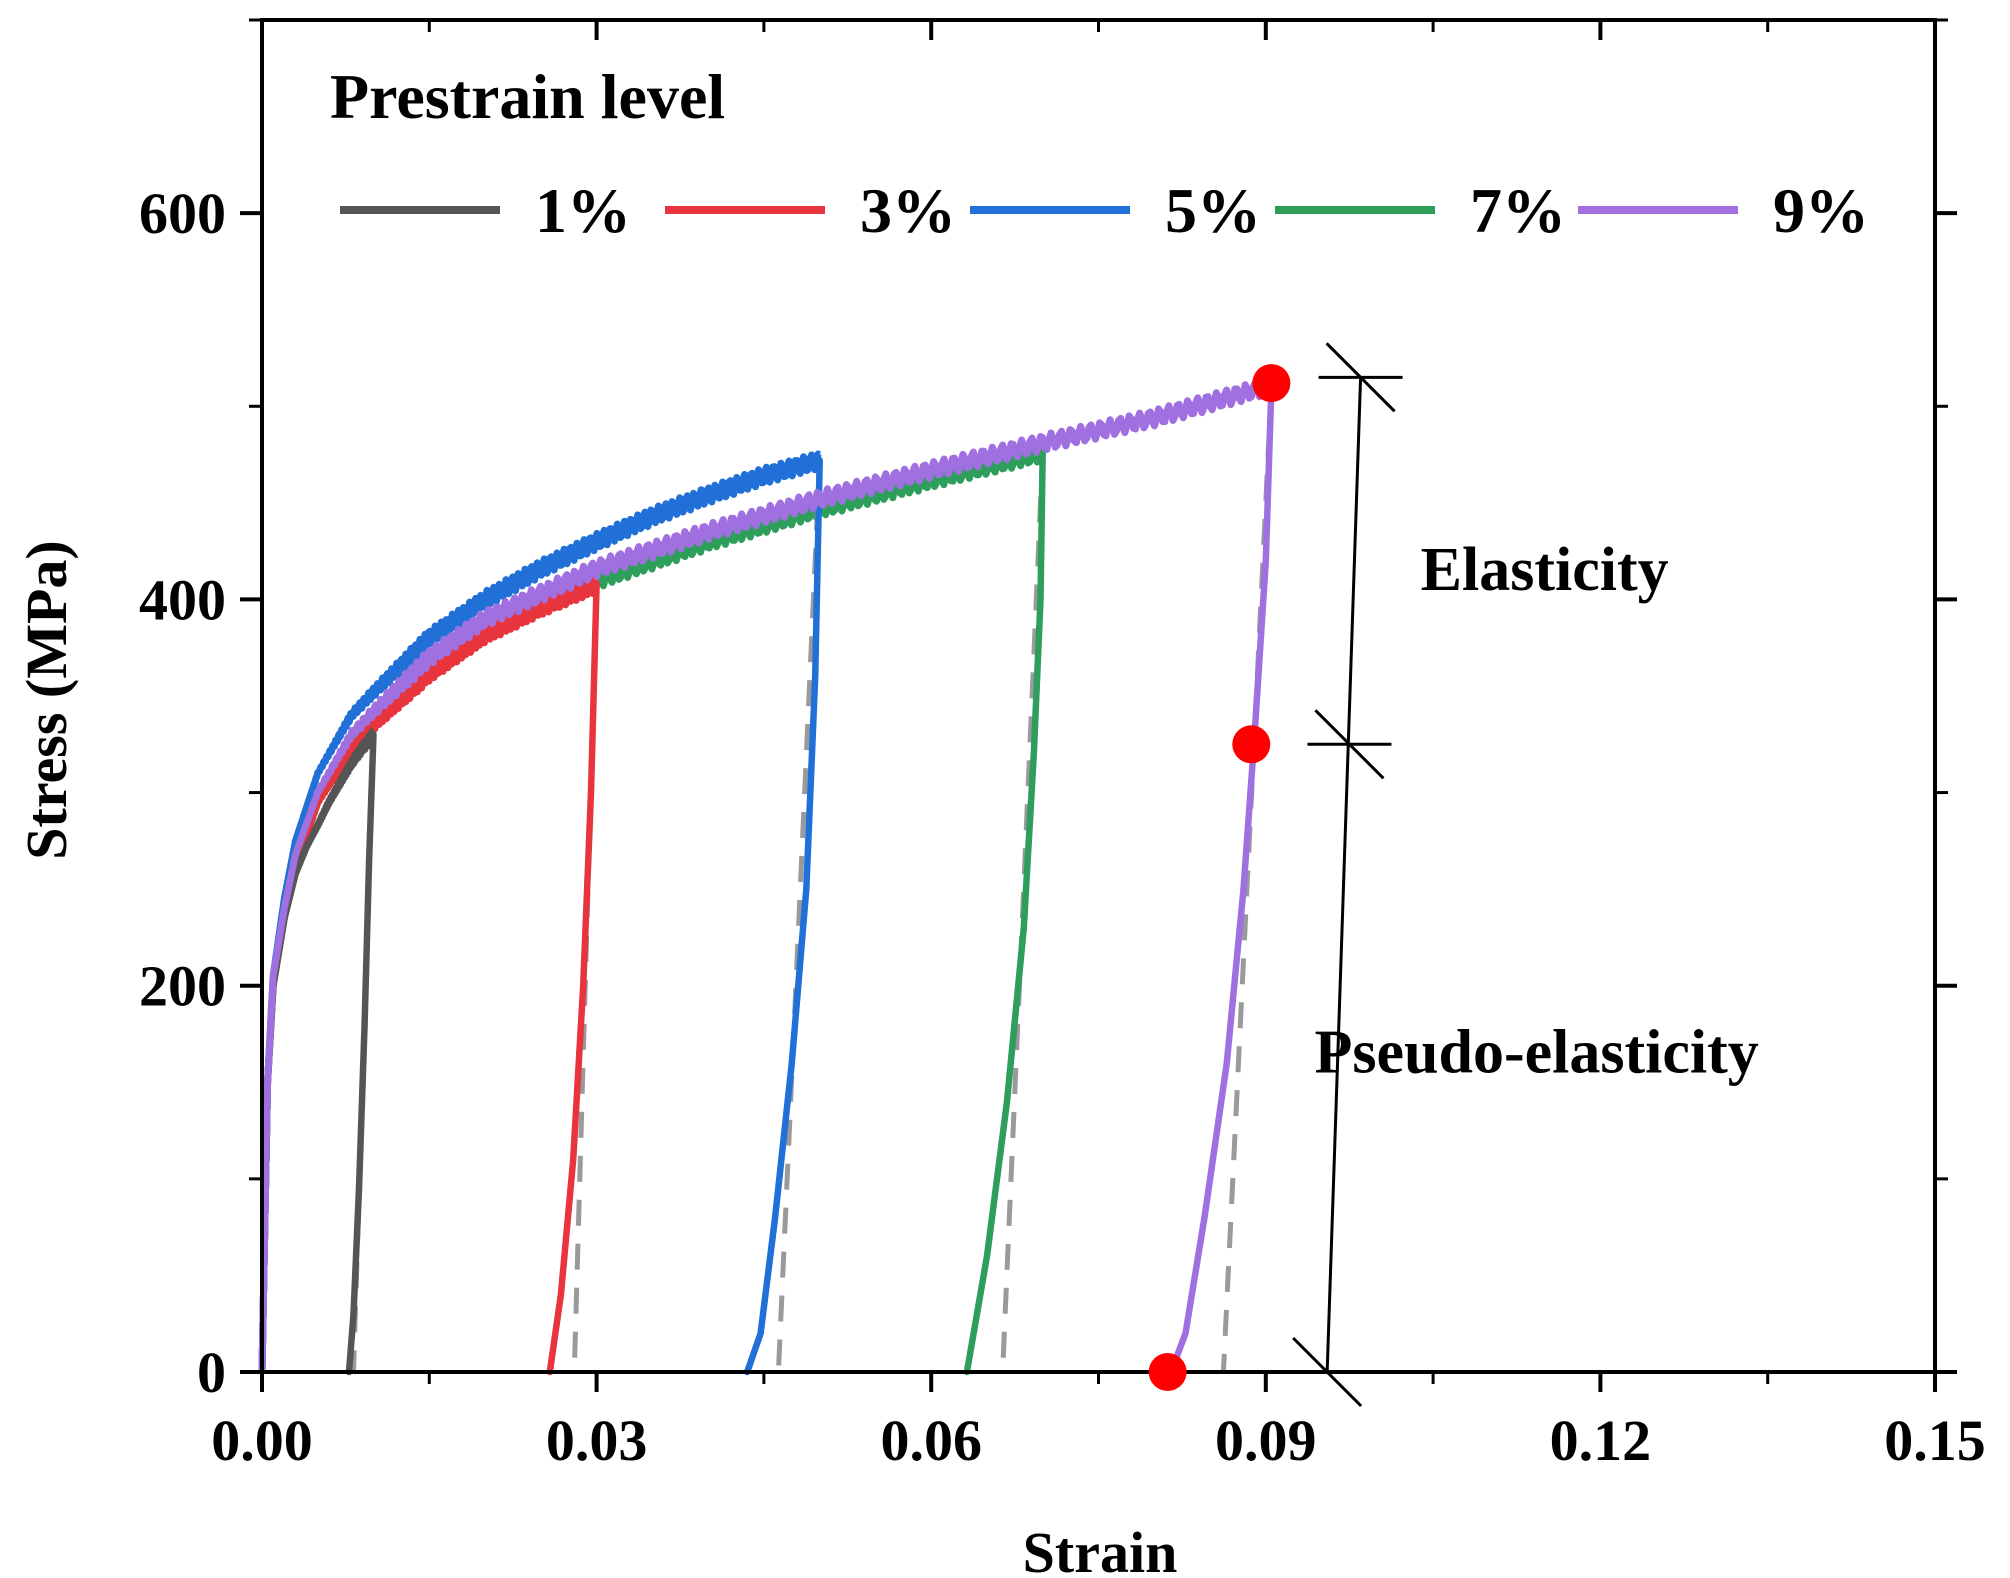 The width and height of the screenshot is (2010, 1578). What do you see at coordinates (1821, 210) in the screenshot?
I see `legend-label: 9%` at bounding box center [1821, 210].